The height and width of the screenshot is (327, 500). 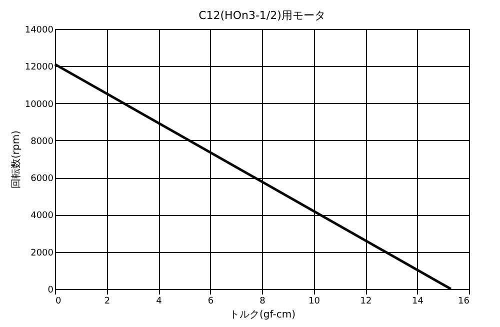 I want to click on x-tick-label: 6, so click(x=211, y=301).